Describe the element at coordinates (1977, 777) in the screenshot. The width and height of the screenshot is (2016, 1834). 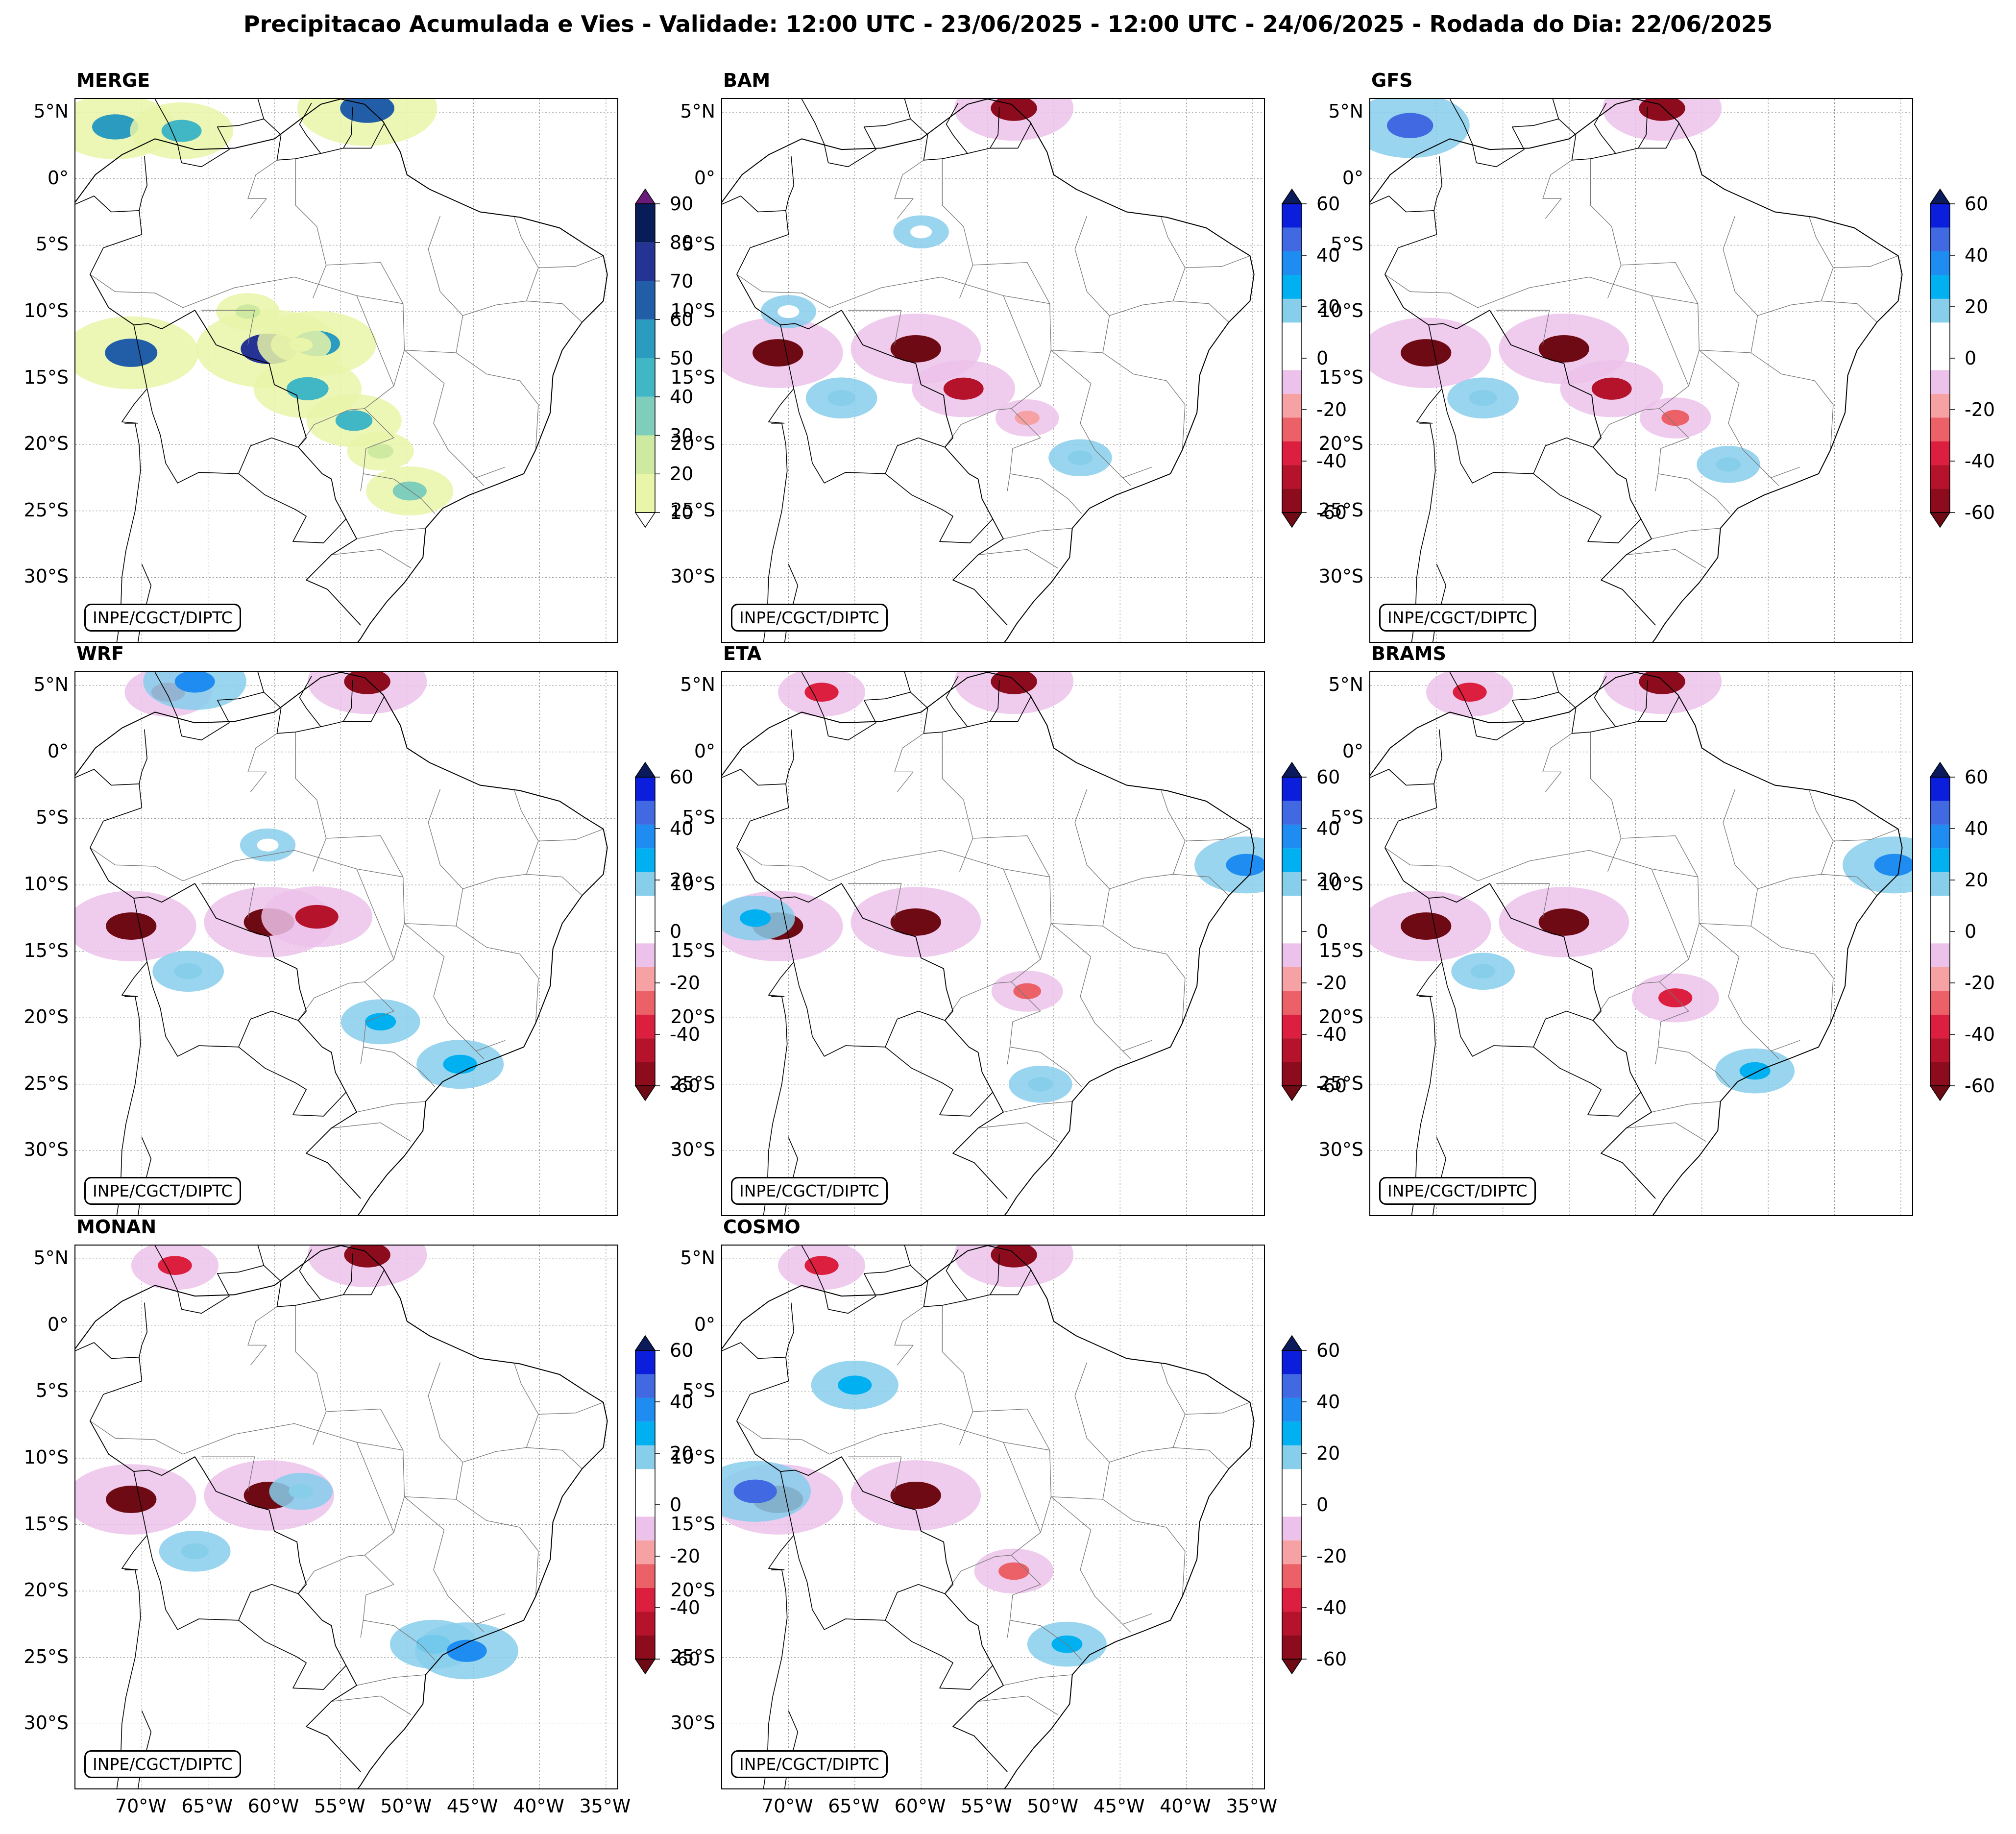
I see `colorbar-tick: 60` at that location.